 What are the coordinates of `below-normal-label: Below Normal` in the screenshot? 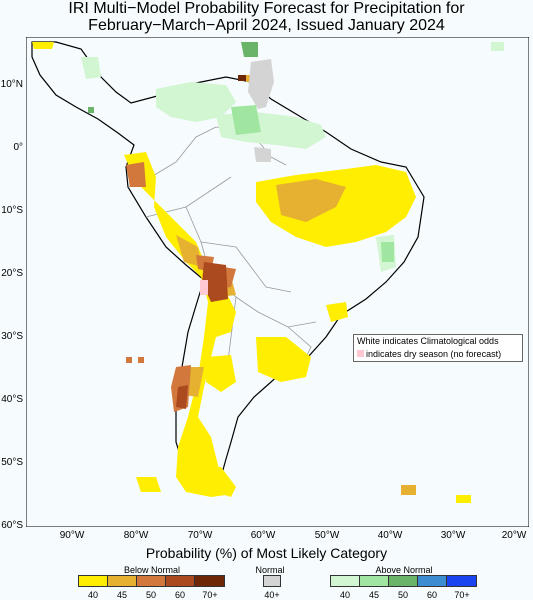 It's located at (152, 570).